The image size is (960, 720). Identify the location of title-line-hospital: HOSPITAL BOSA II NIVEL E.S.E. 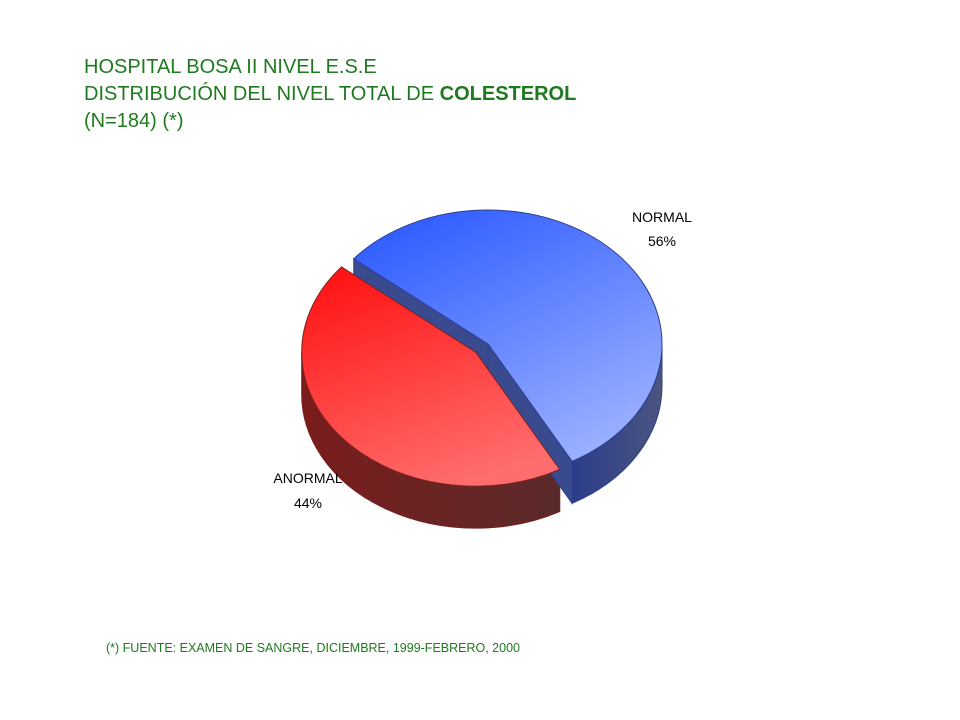
(230, 67).